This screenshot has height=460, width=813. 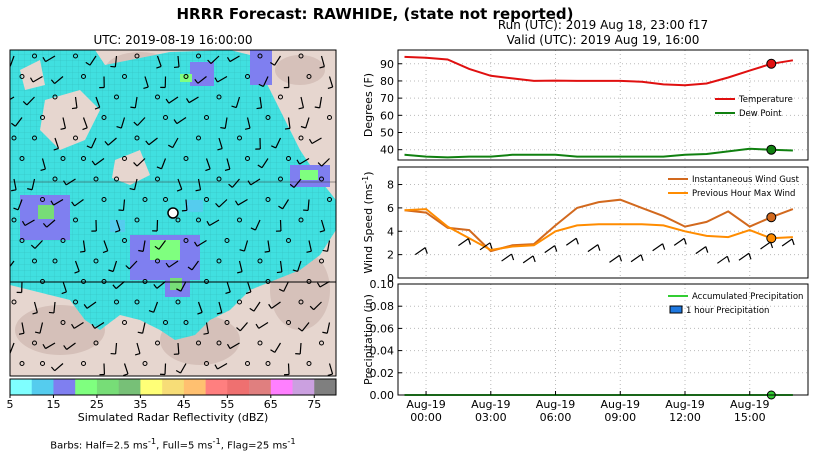 I want to click on barbs-flag-text: , Flag=25 ms, so click(x=254, y=446).